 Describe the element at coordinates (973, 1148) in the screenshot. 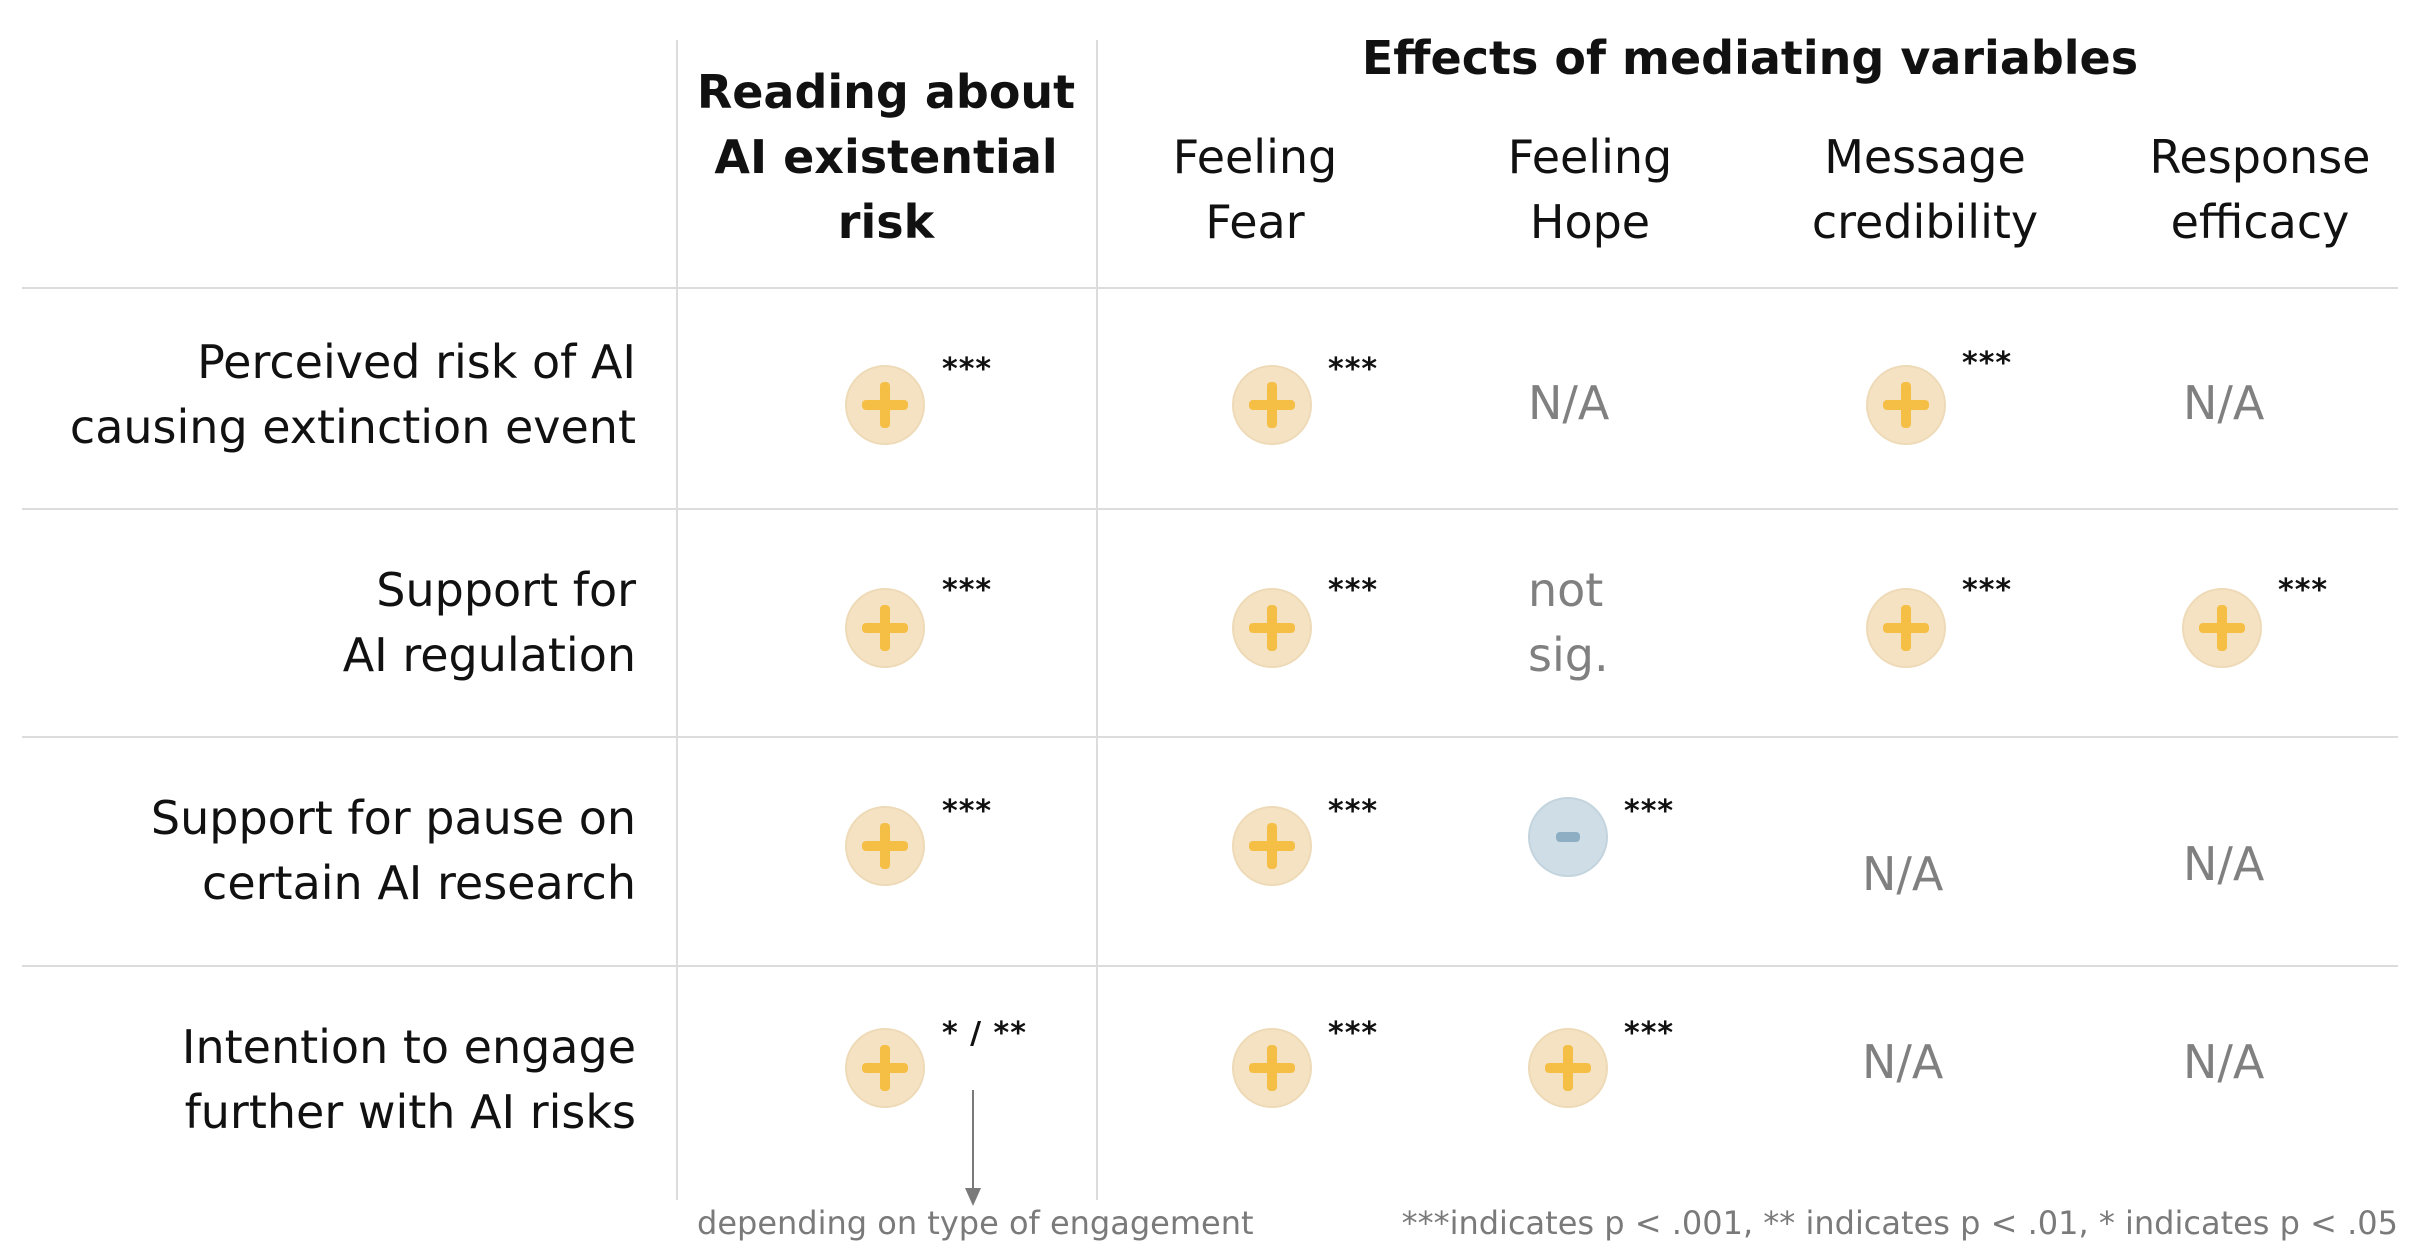

I see `down-arrow-icon` at that location.